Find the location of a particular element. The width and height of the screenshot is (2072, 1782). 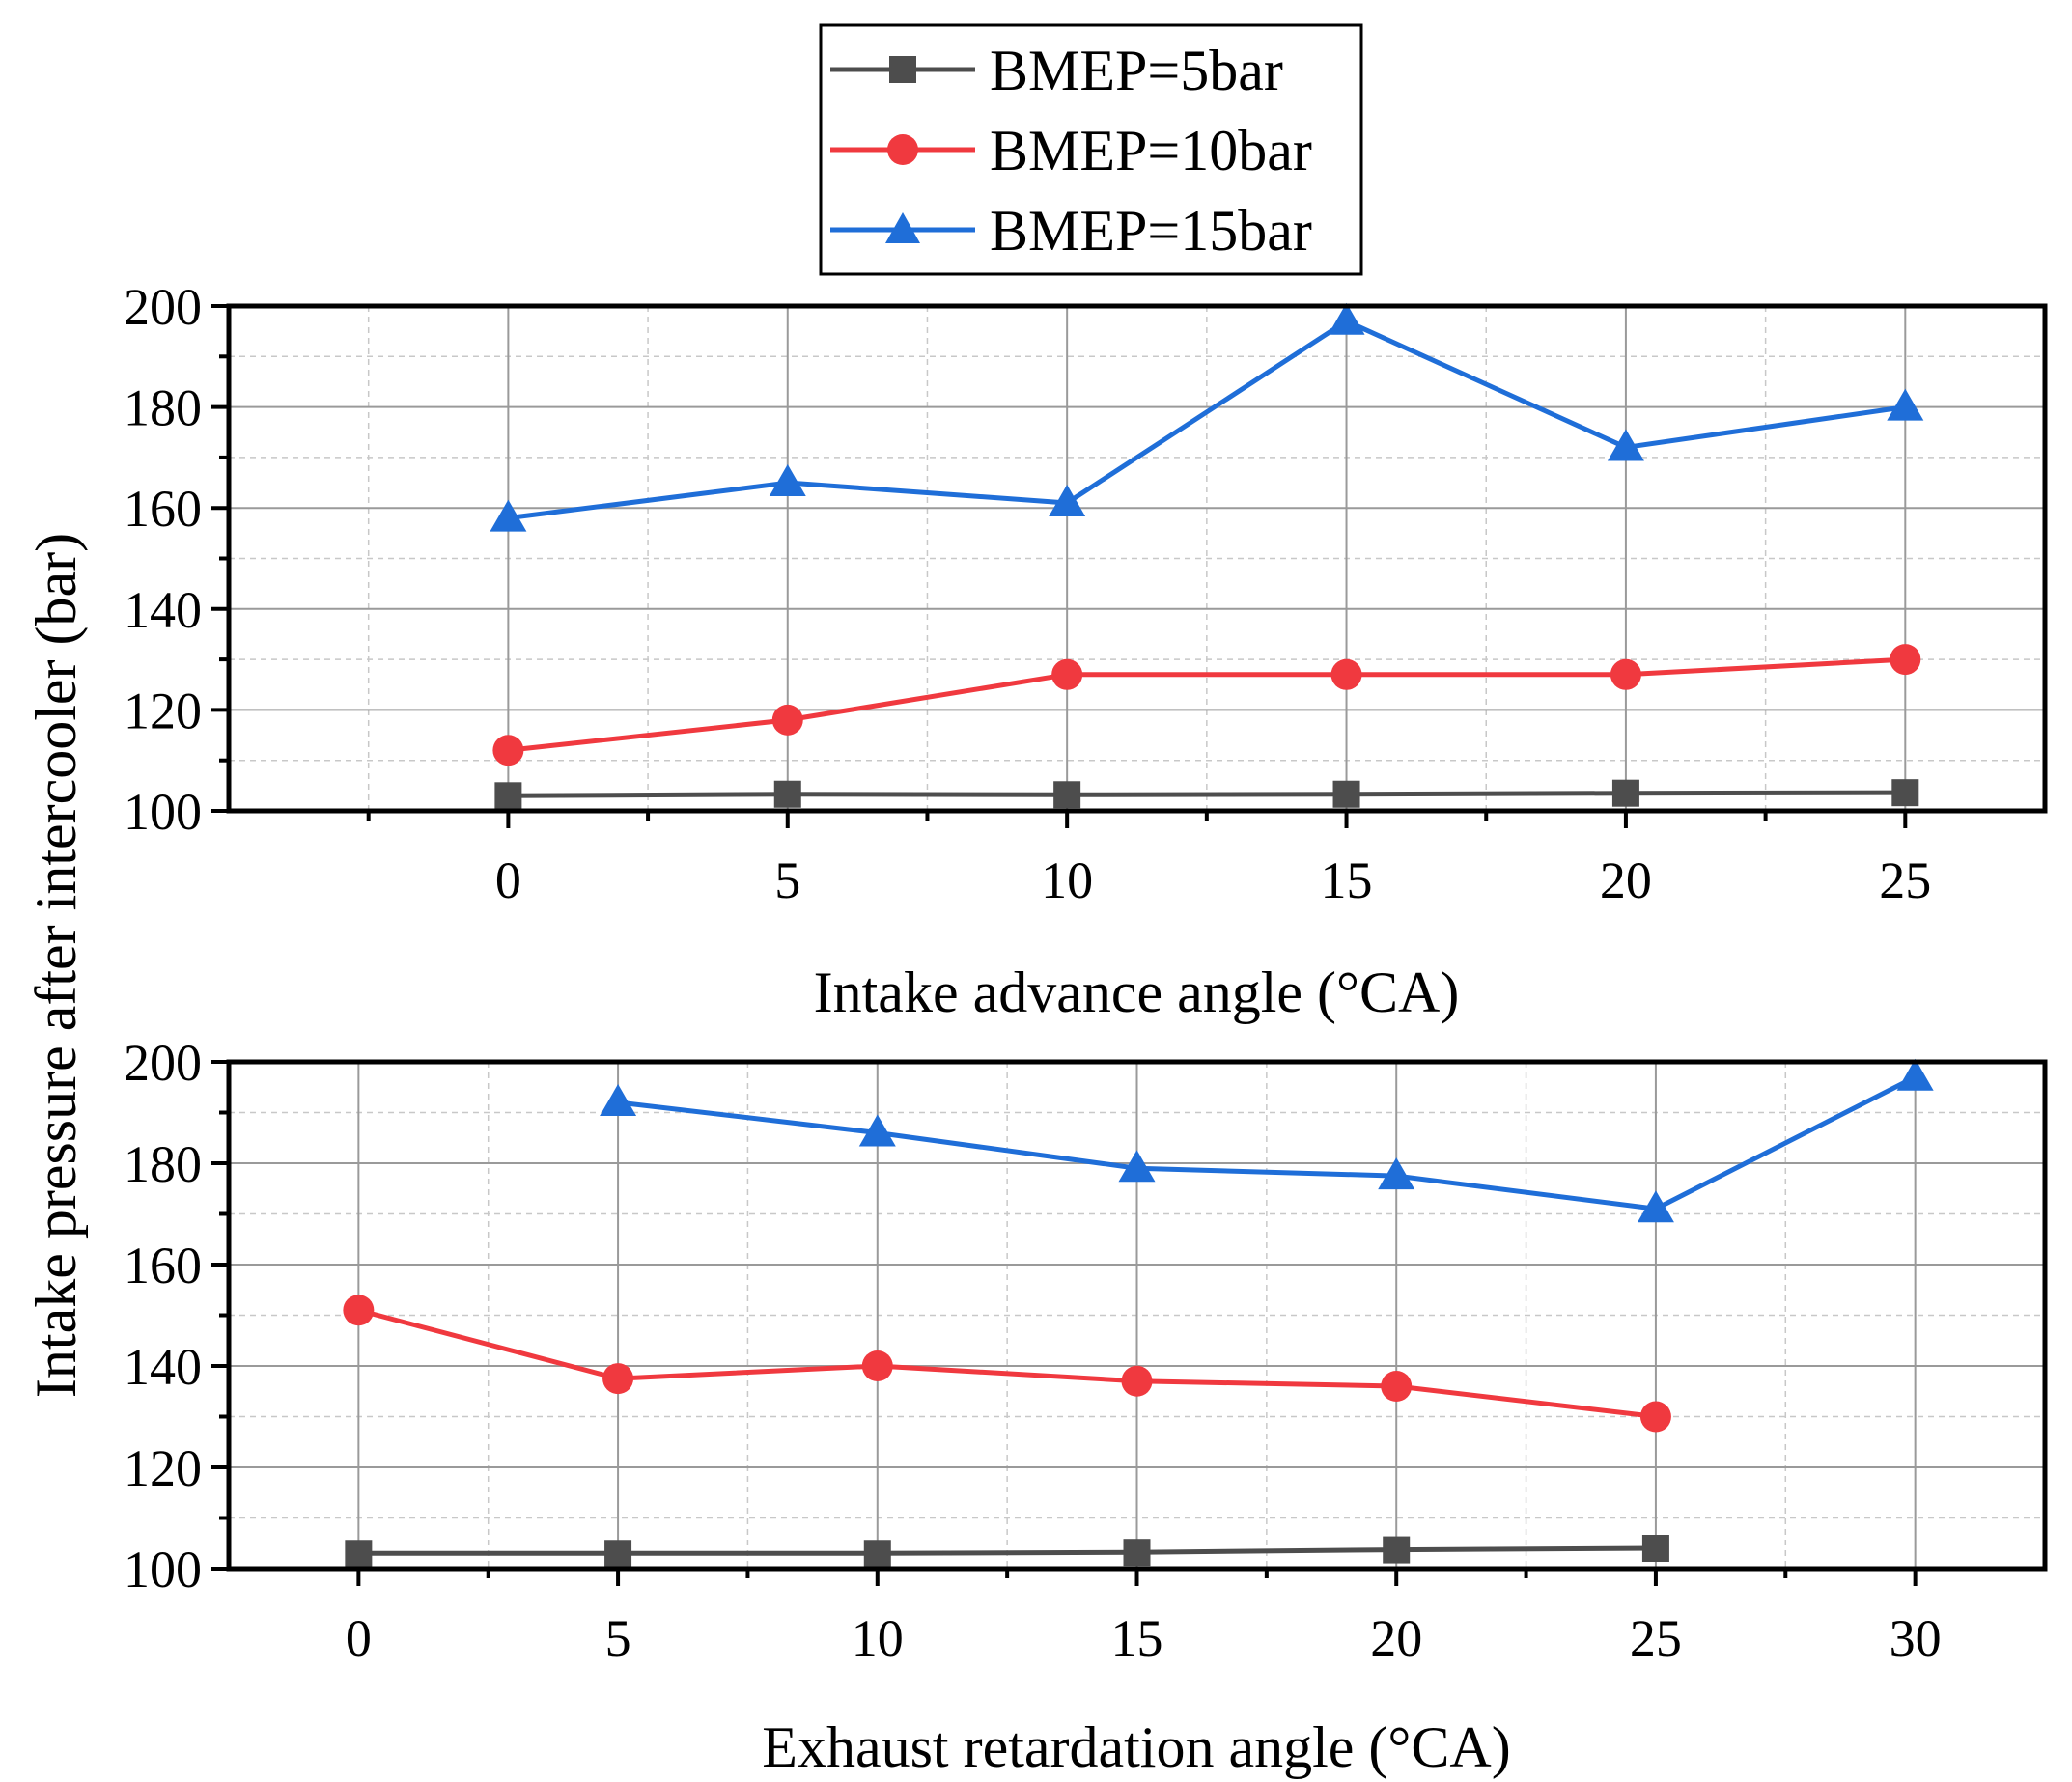

top-series-bmep-15bar-line is located at coordinates (1207, 420).